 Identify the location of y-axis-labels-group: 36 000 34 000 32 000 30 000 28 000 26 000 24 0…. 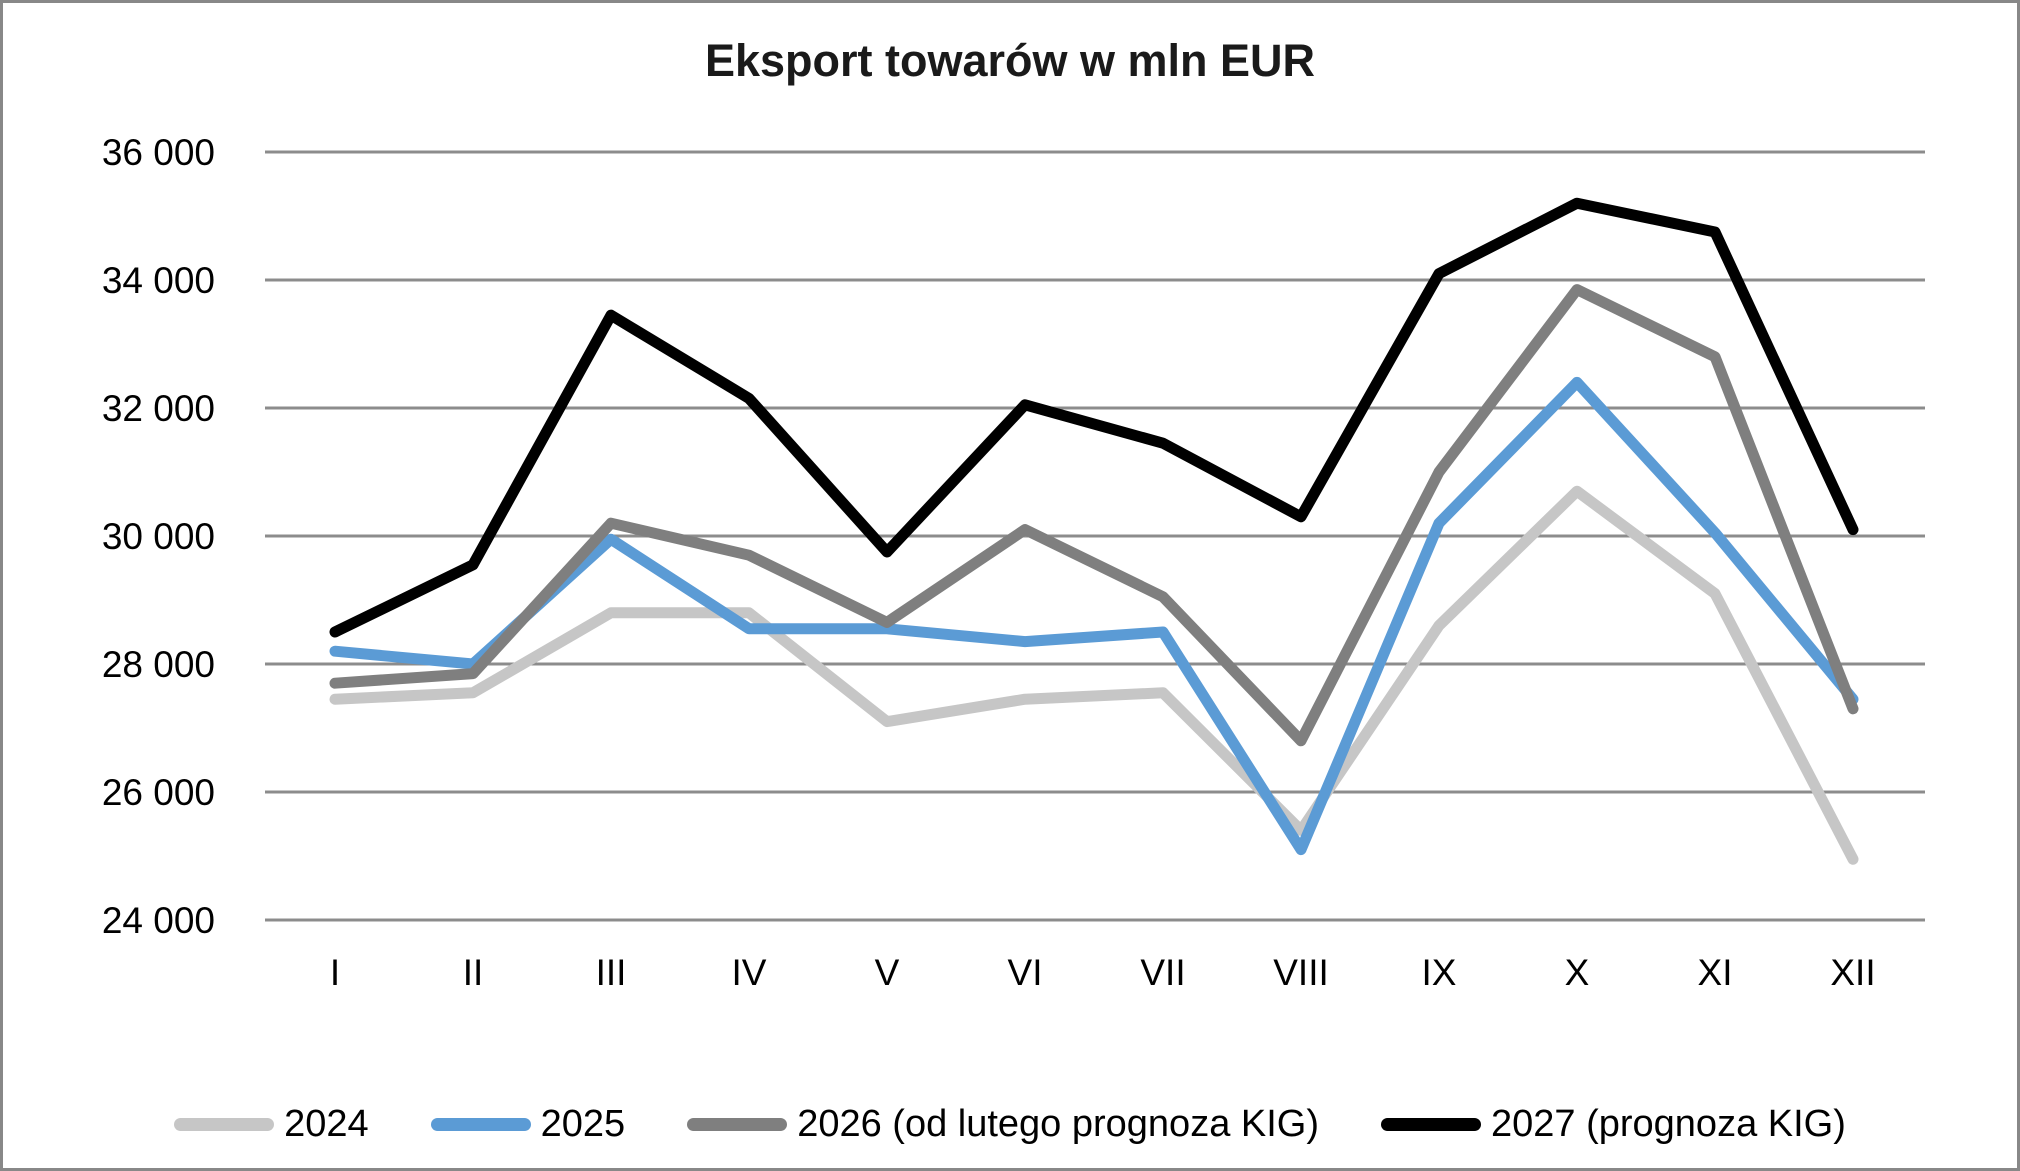
(158, 536).